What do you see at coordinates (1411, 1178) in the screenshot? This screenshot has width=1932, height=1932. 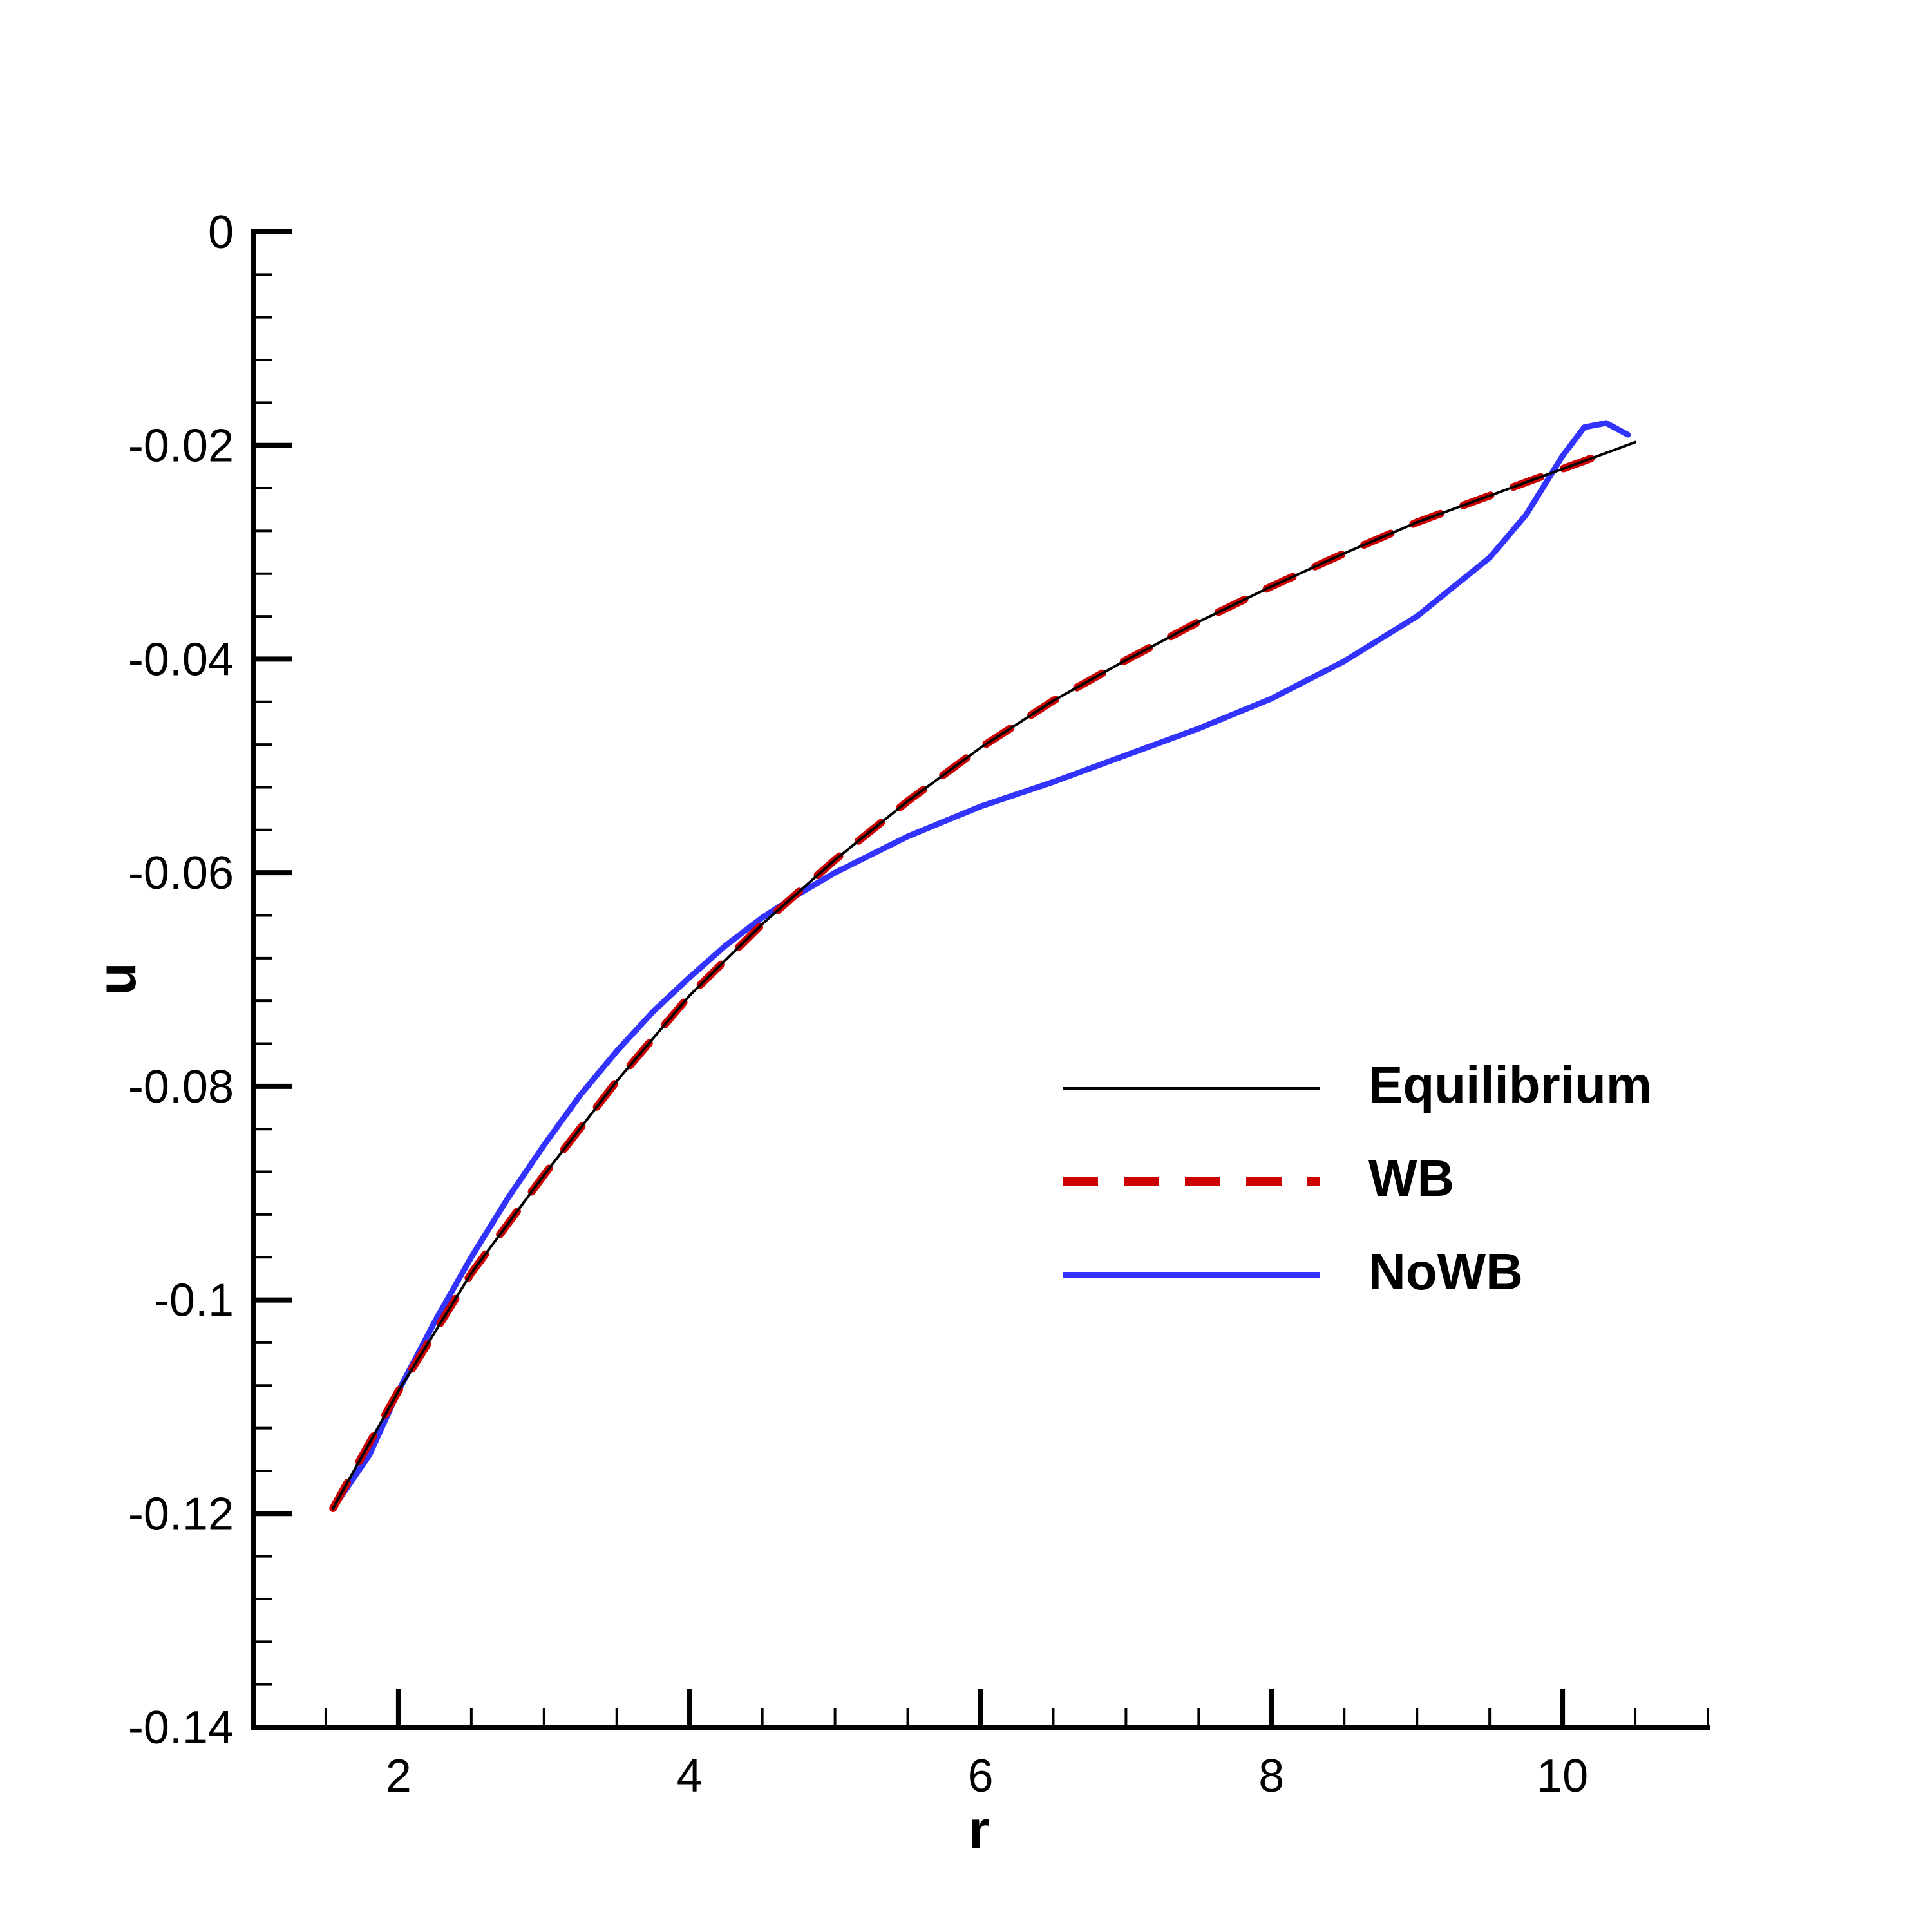 I see `legend-label-wb: WB` at bounding box center [1411, 1178].